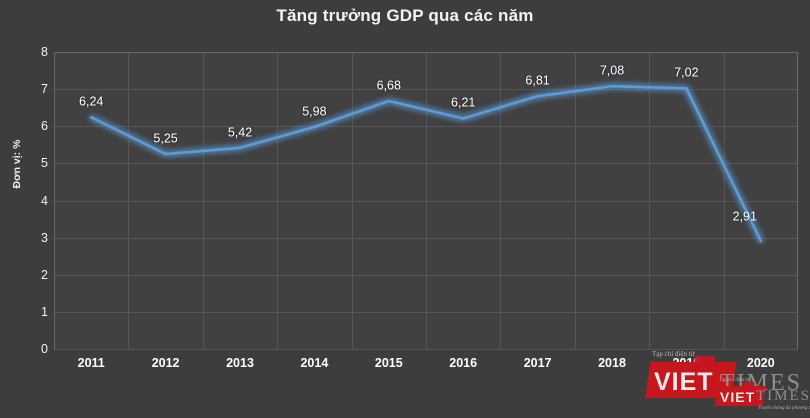 The width and height of the screenshot is (810, 418). Describe the element at coordinates (44, 51) in the screenshot. I see `y-axis-tick: 8` at that location.